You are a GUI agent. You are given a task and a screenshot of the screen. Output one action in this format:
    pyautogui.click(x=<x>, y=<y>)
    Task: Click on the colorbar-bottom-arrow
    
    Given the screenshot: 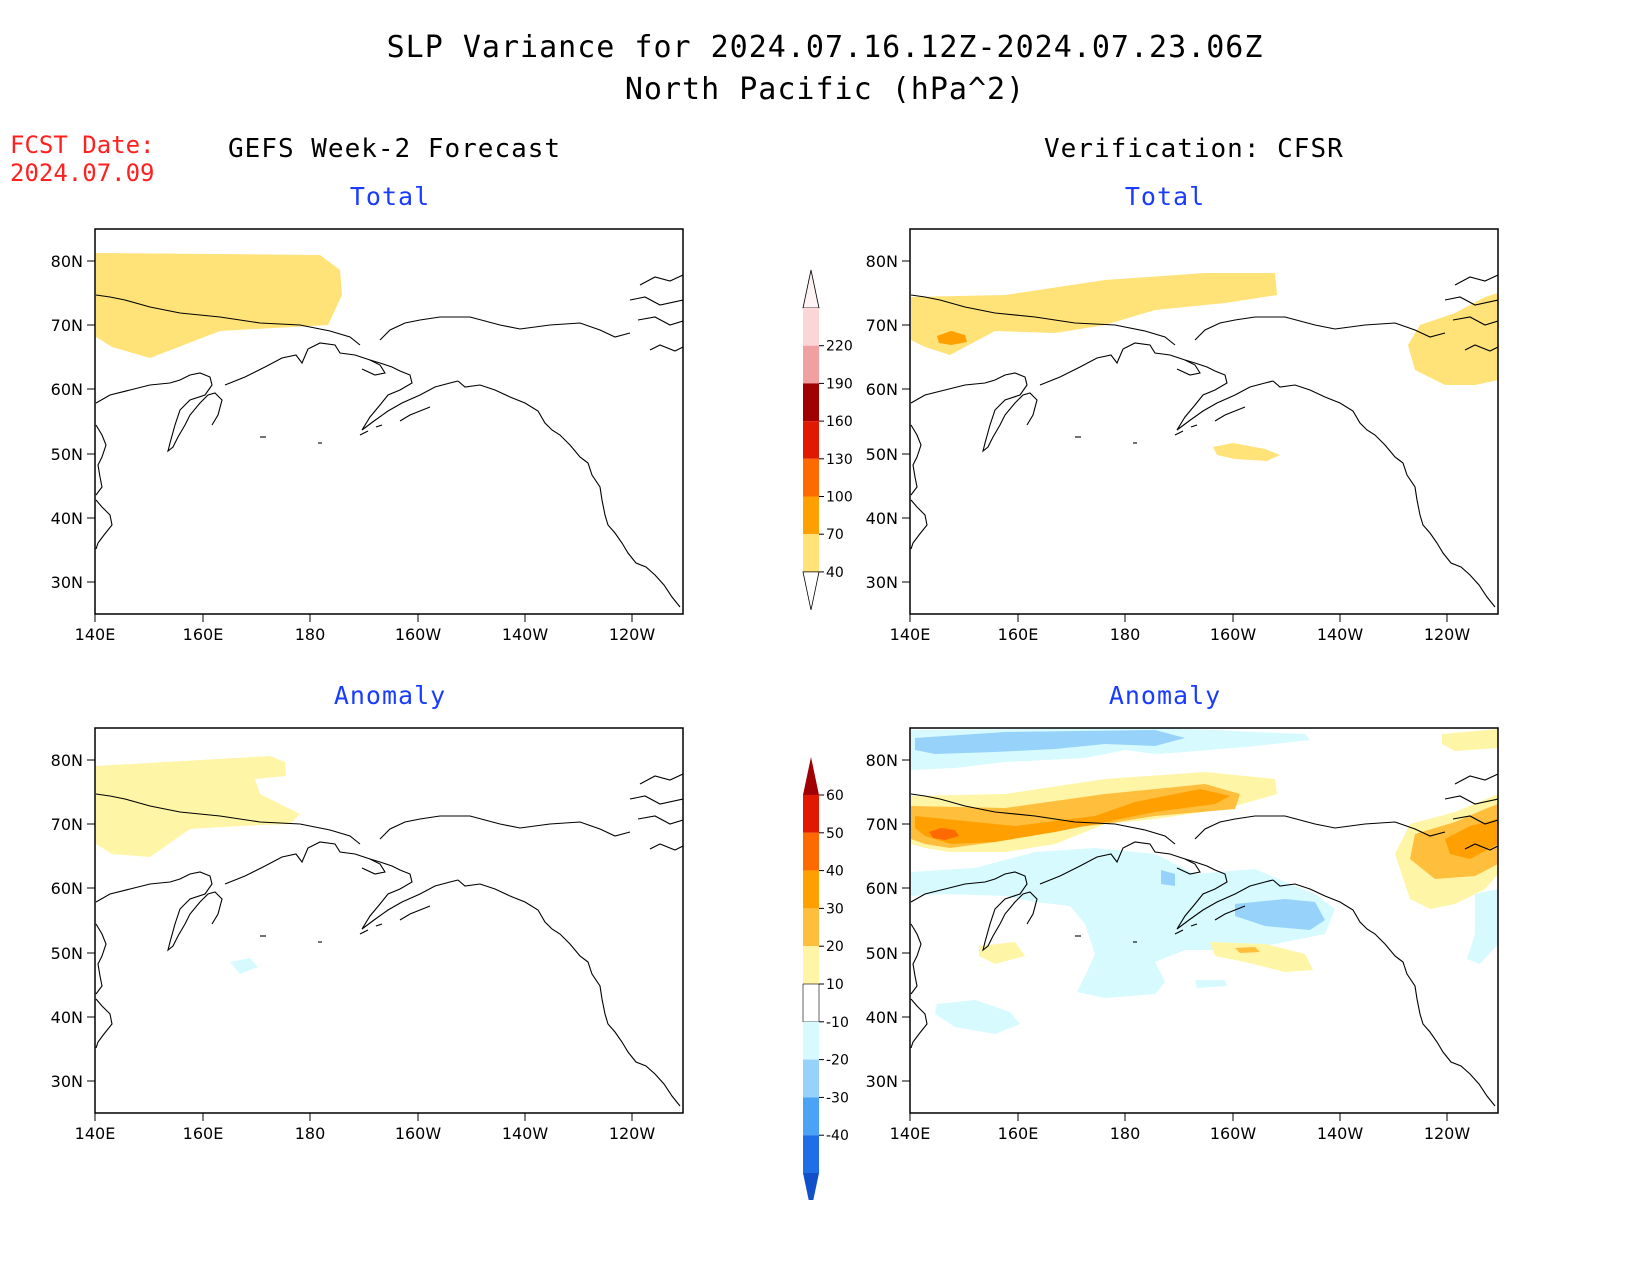 What is the action you would take?
    pyautogui.click(x=811, y=590)
    